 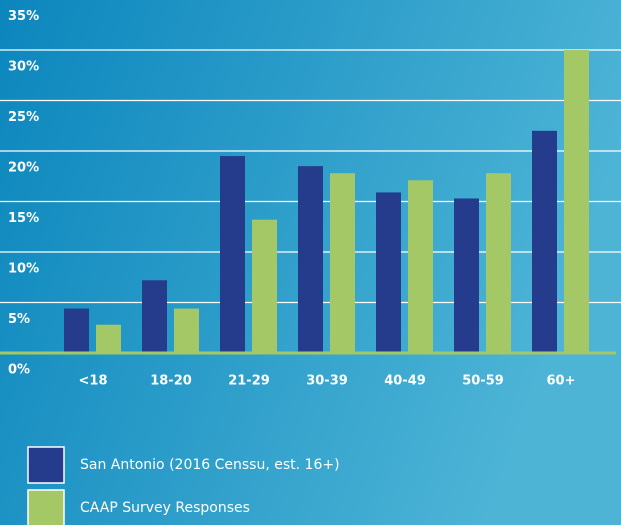 I want to click on y-tick-label: 20%, so click(x=23, y=168).